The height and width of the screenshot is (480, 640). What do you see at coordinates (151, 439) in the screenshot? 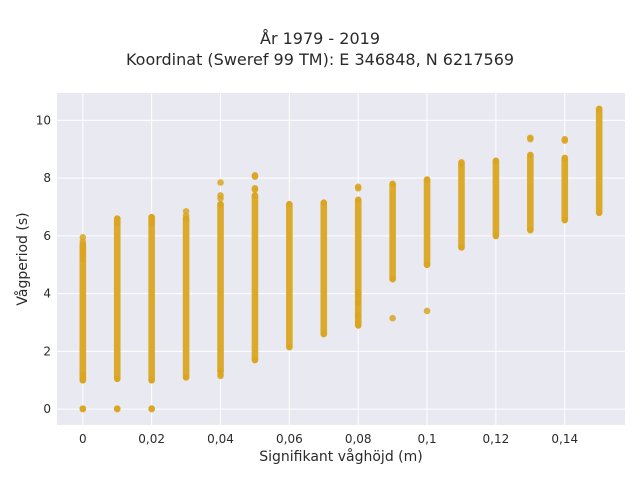
I see `x-tick-label: 0,02` at bounding box center [151, 439].